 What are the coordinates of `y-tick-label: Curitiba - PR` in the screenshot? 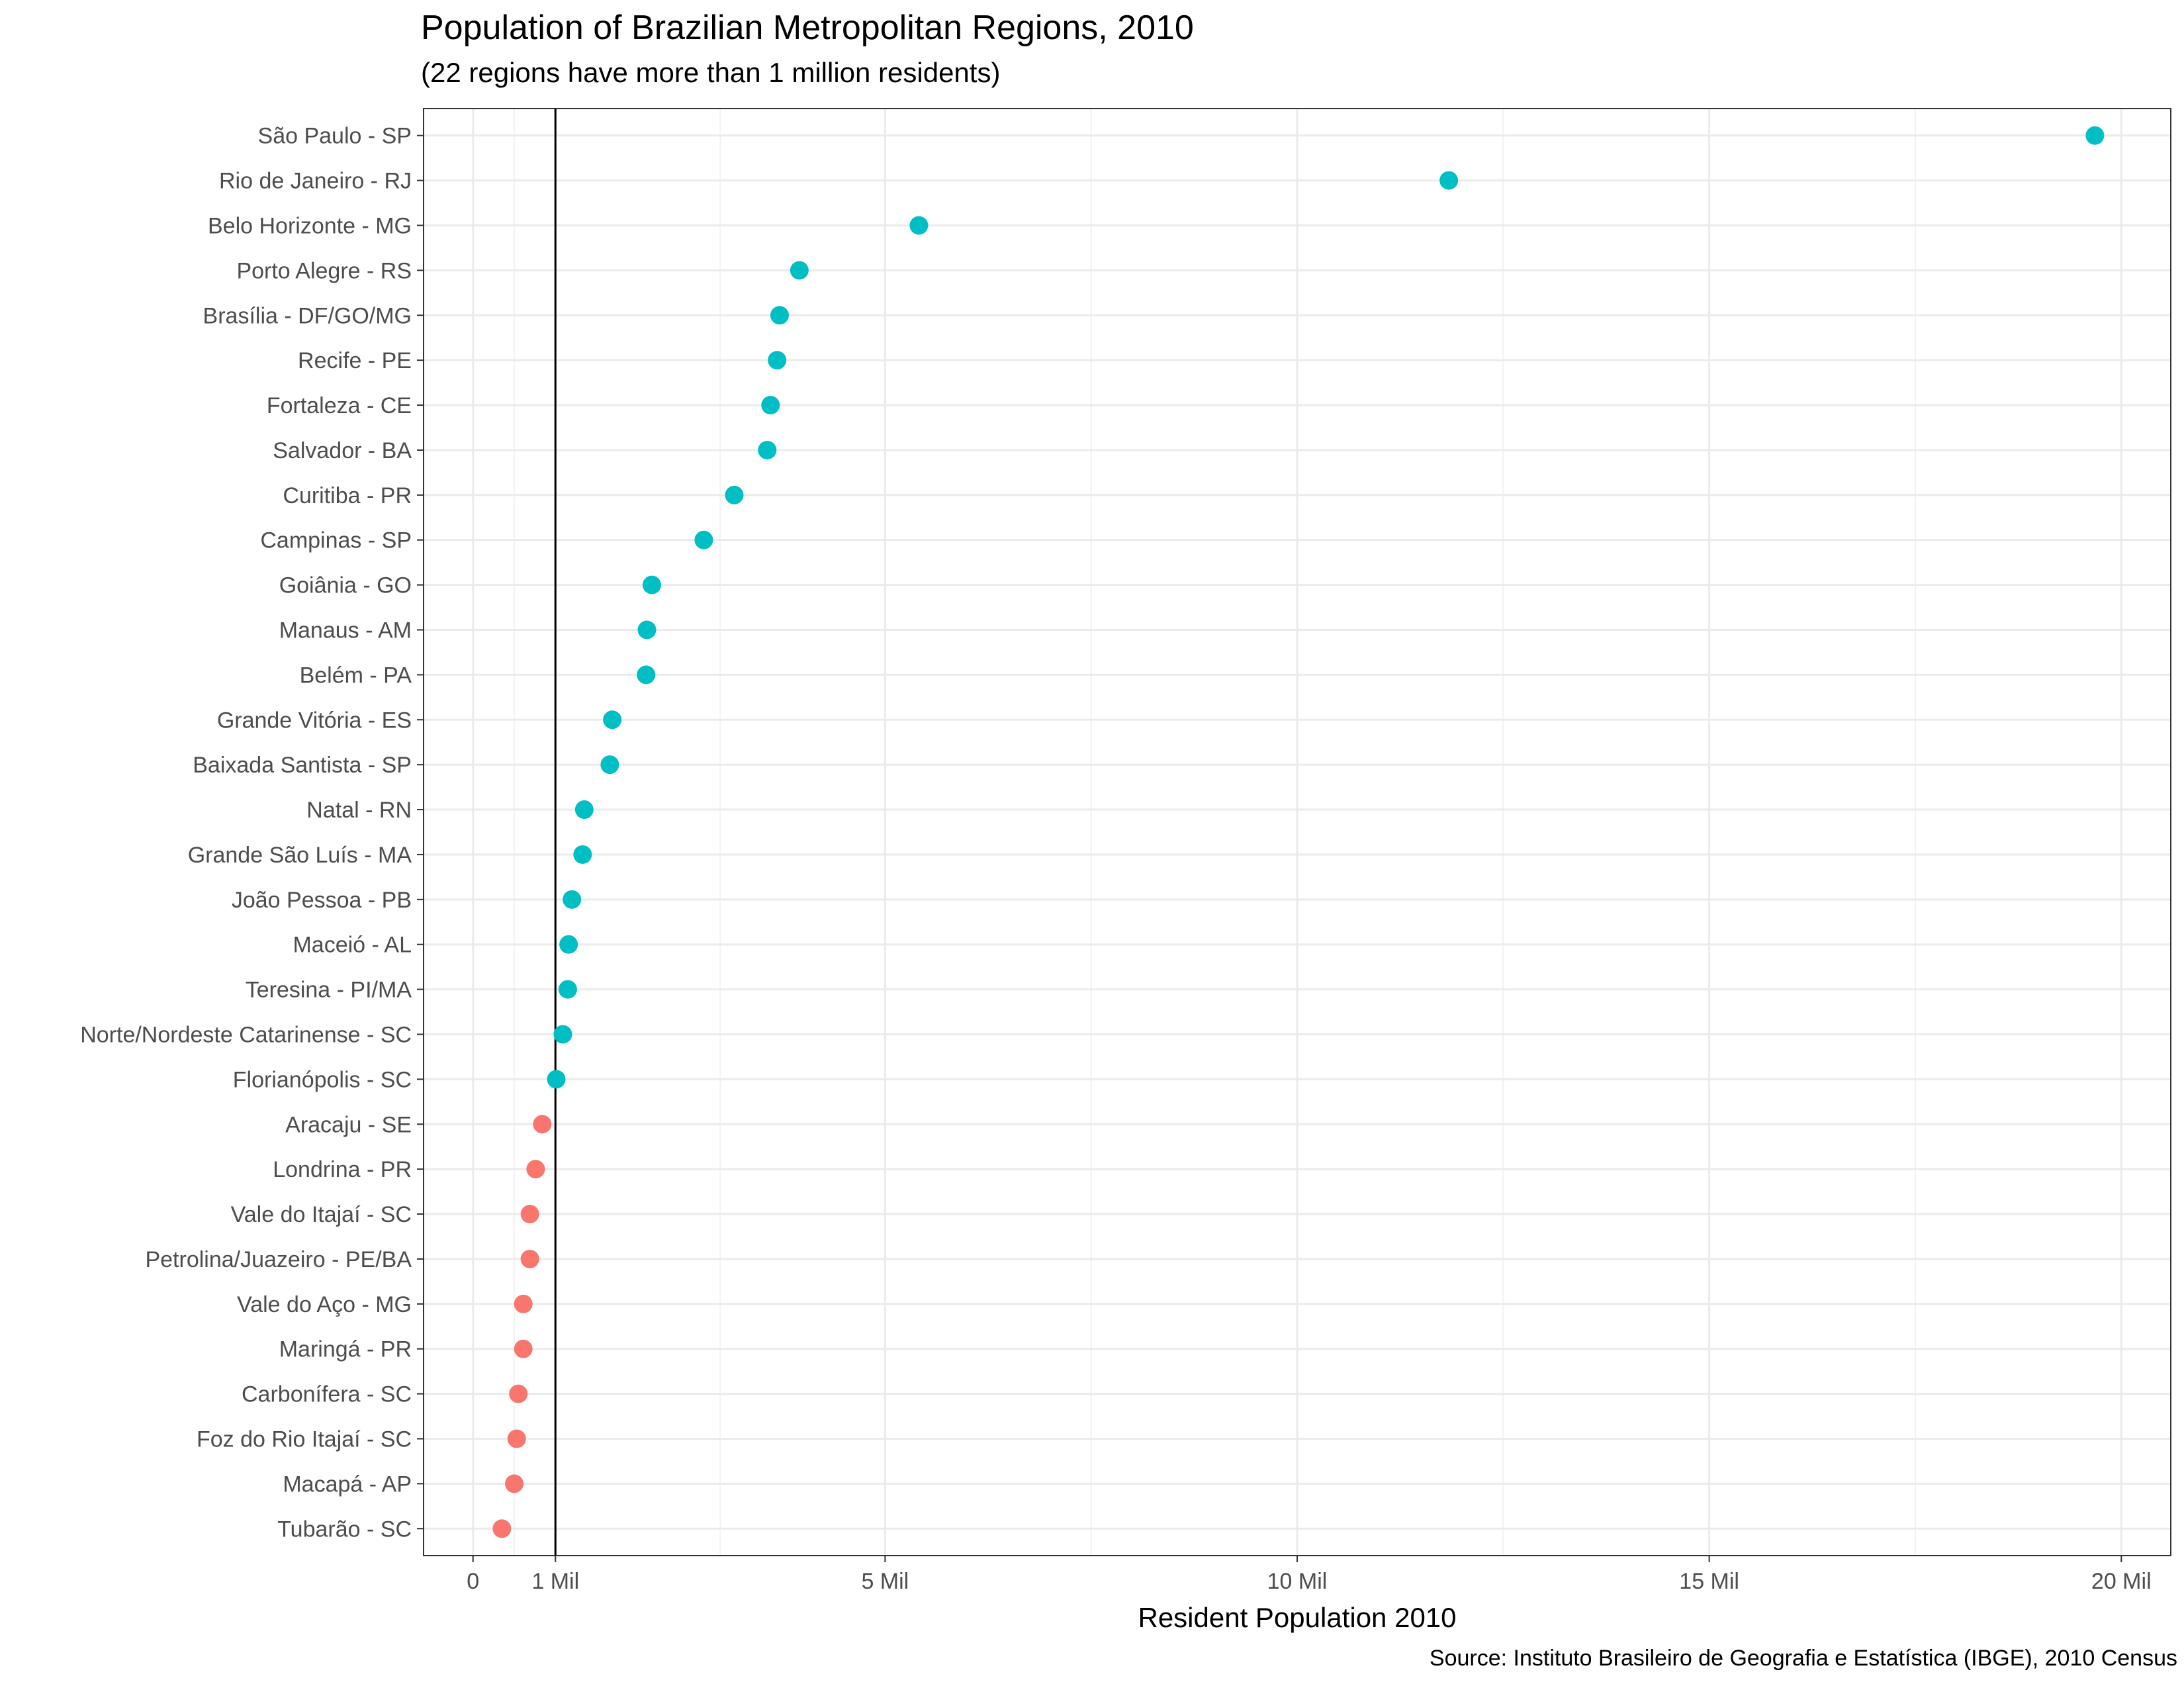 It's located at (348, 495).